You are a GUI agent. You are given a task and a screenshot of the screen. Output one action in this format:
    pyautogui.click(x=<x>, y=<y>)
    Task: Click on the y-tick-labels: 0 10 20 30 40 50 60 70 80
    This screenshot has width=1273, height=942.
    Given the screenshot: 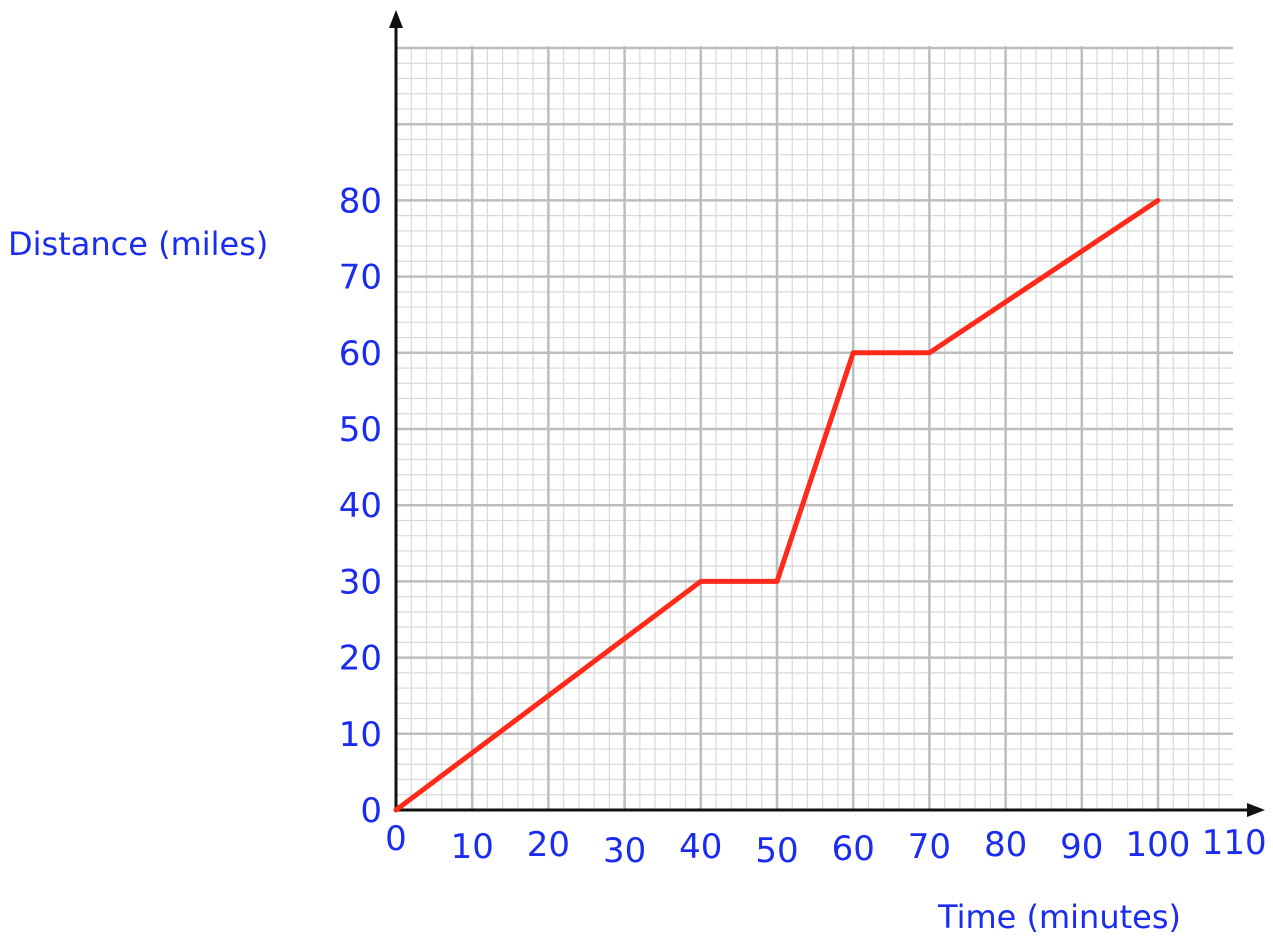 What is the action you would take?
    pyautogui.click(x=360, y=506)
    